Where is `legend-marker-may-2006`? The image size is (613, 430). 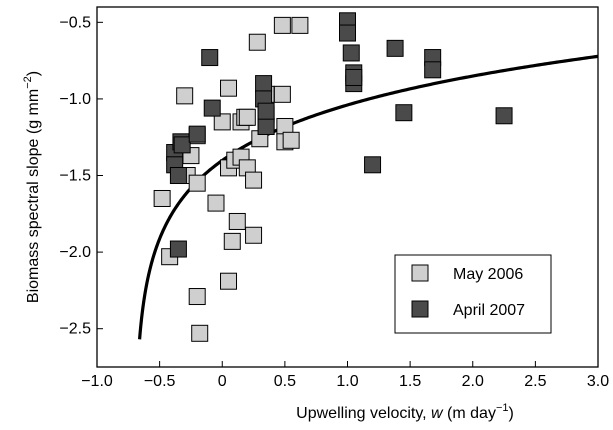 legend-marker-may-2006 is located at coordinates (420, 273).